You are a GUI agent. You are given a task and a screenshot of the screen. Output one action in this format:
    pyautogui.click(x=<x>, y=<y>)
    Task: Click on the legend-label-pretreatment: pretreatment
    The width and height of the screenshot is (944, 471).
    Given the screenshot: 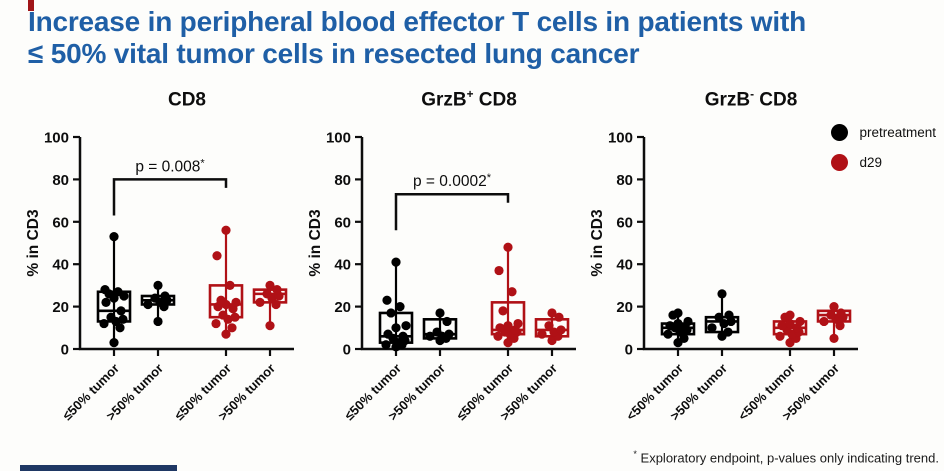 What is the action you would take?
    pyautogui.click(x=897, y=132)
    